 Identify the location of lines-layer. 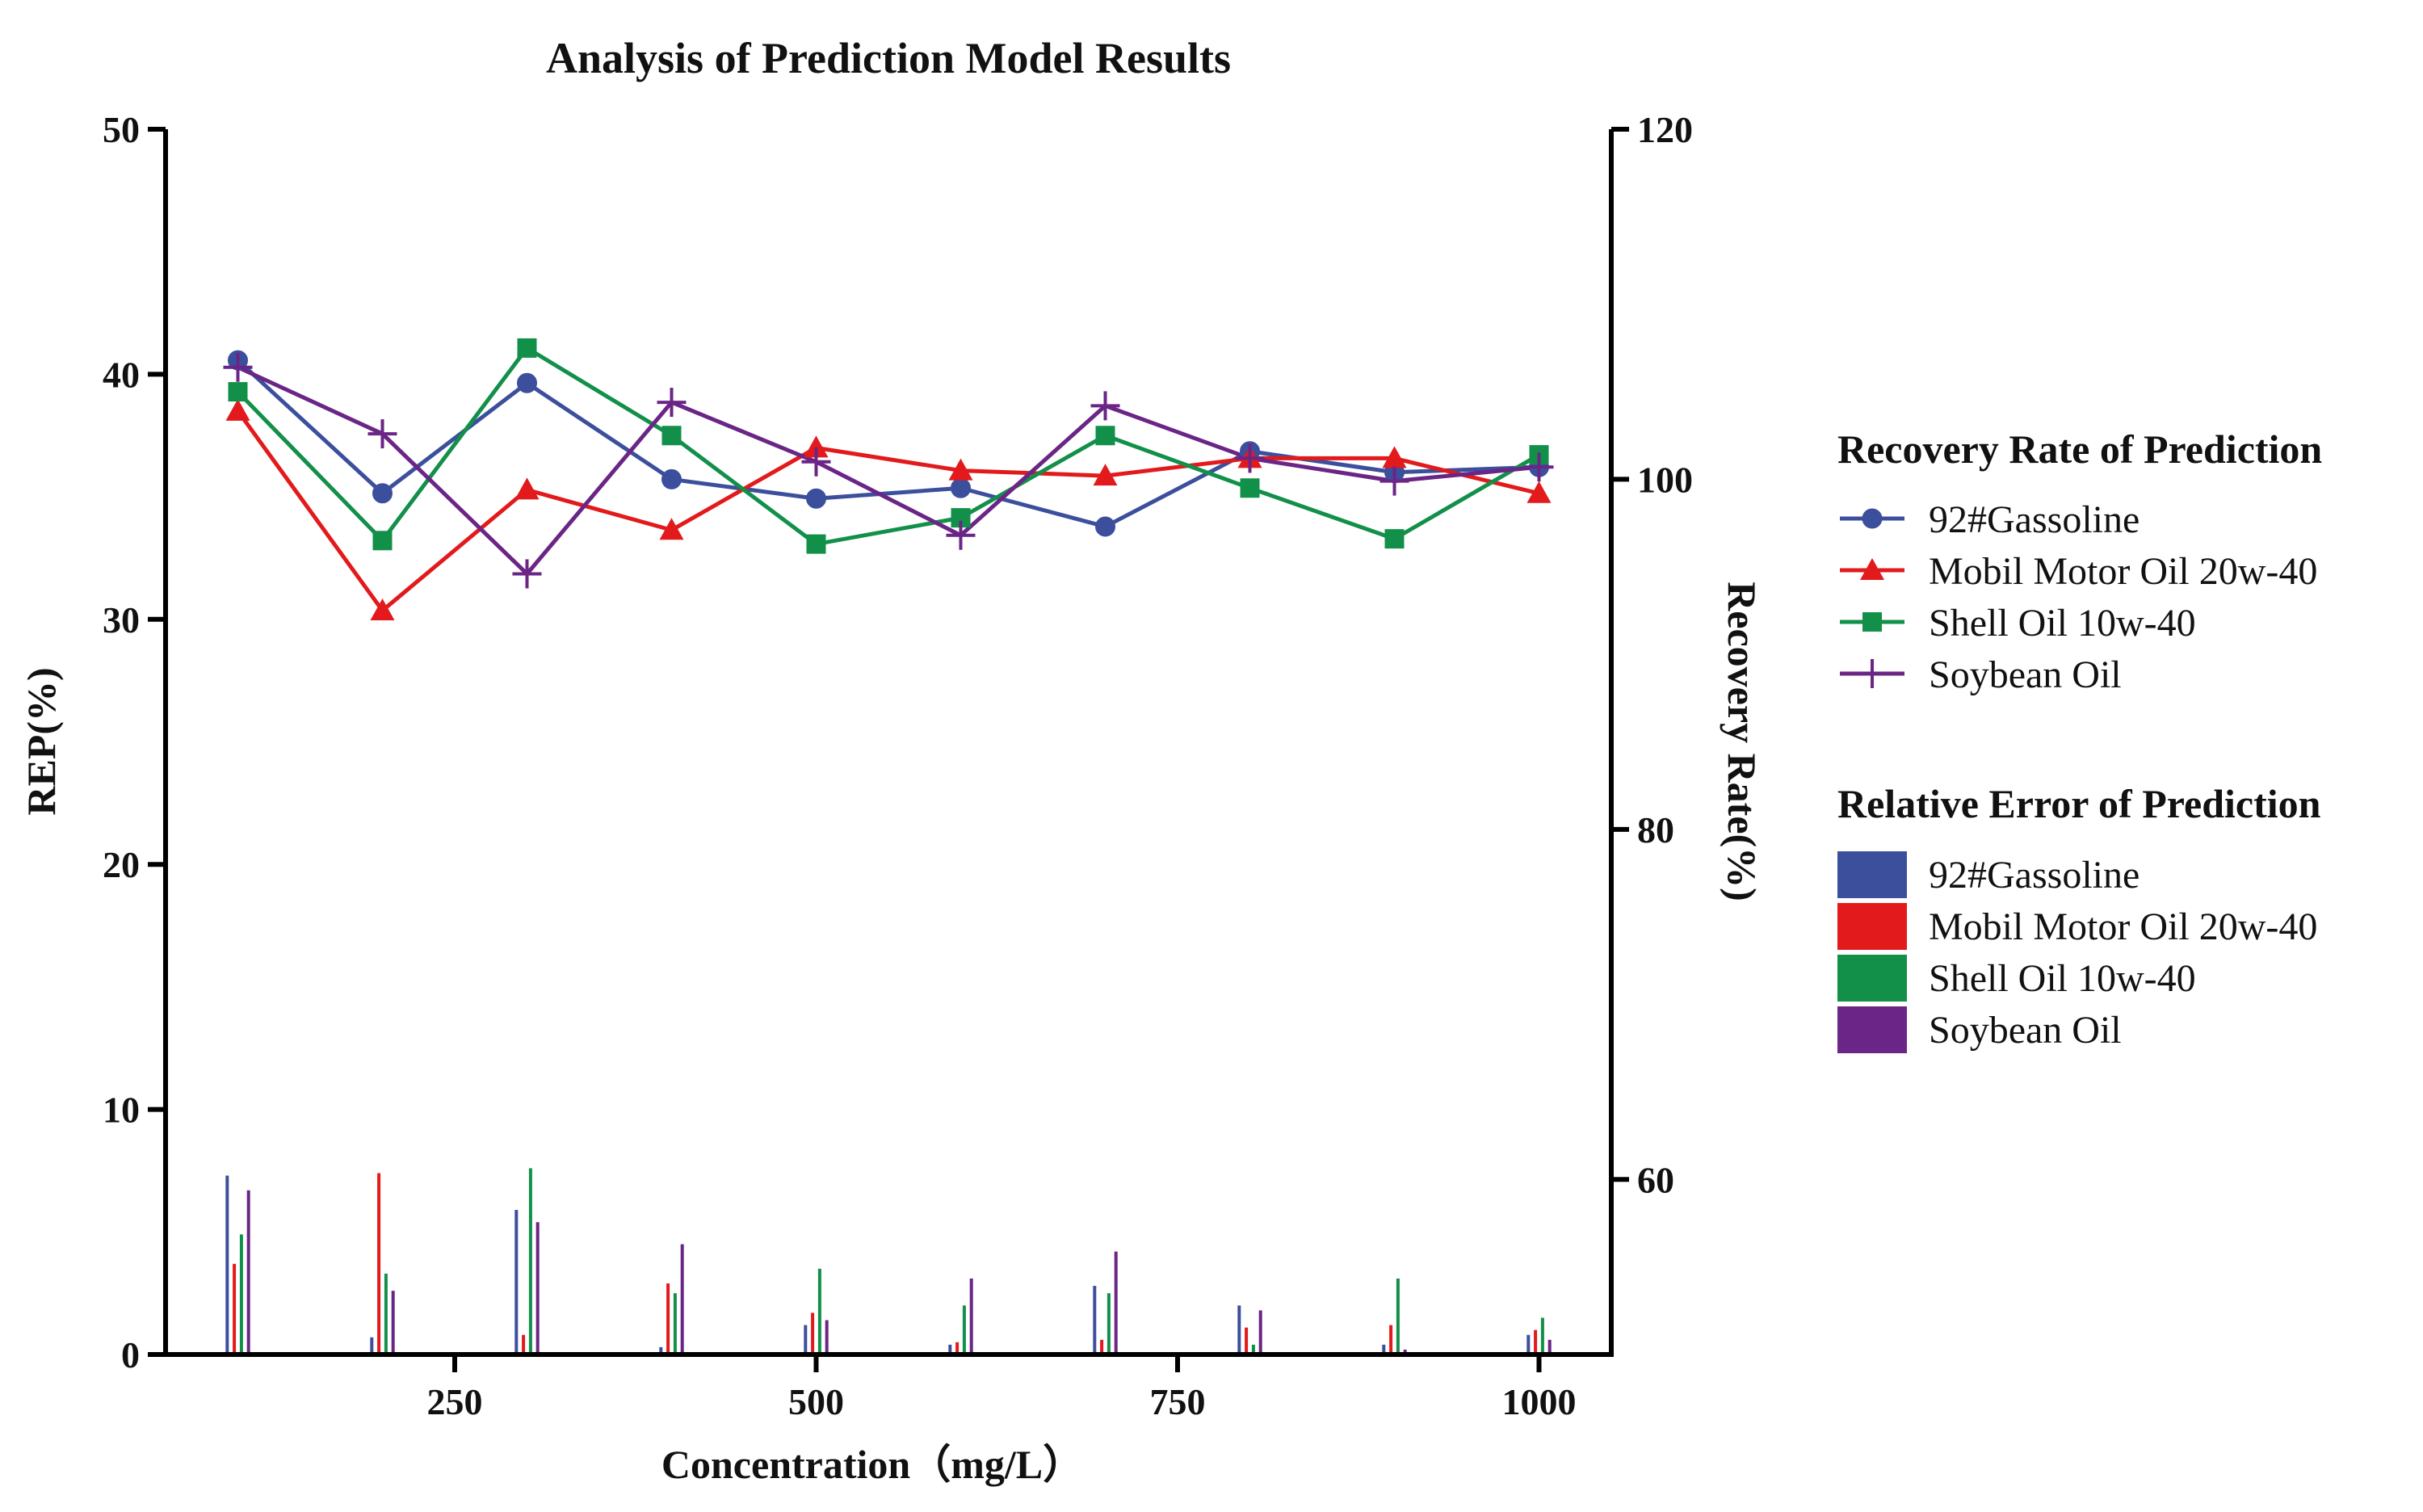
(888, 479).